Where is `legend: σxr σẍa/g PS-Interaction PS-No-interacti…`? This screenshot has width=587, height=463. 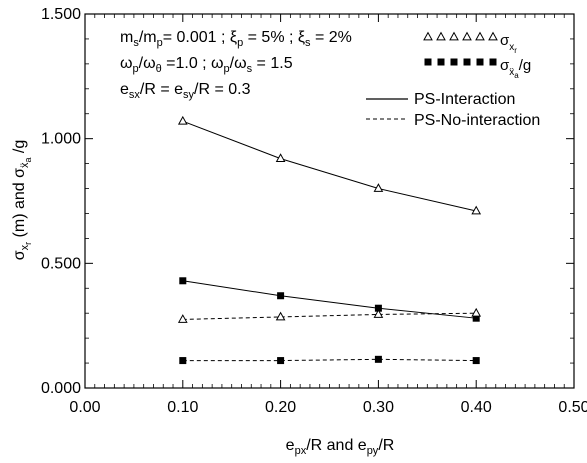 legend: σxr σẍa/g PS-Interaction PS-No-interacti… is located at coordinates (453, 80).